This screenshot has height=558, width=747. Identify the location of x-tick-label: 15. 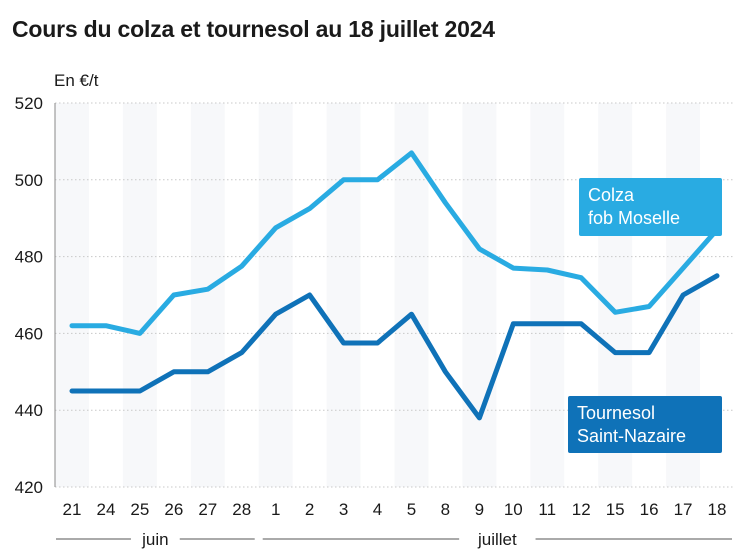
(615, 509).